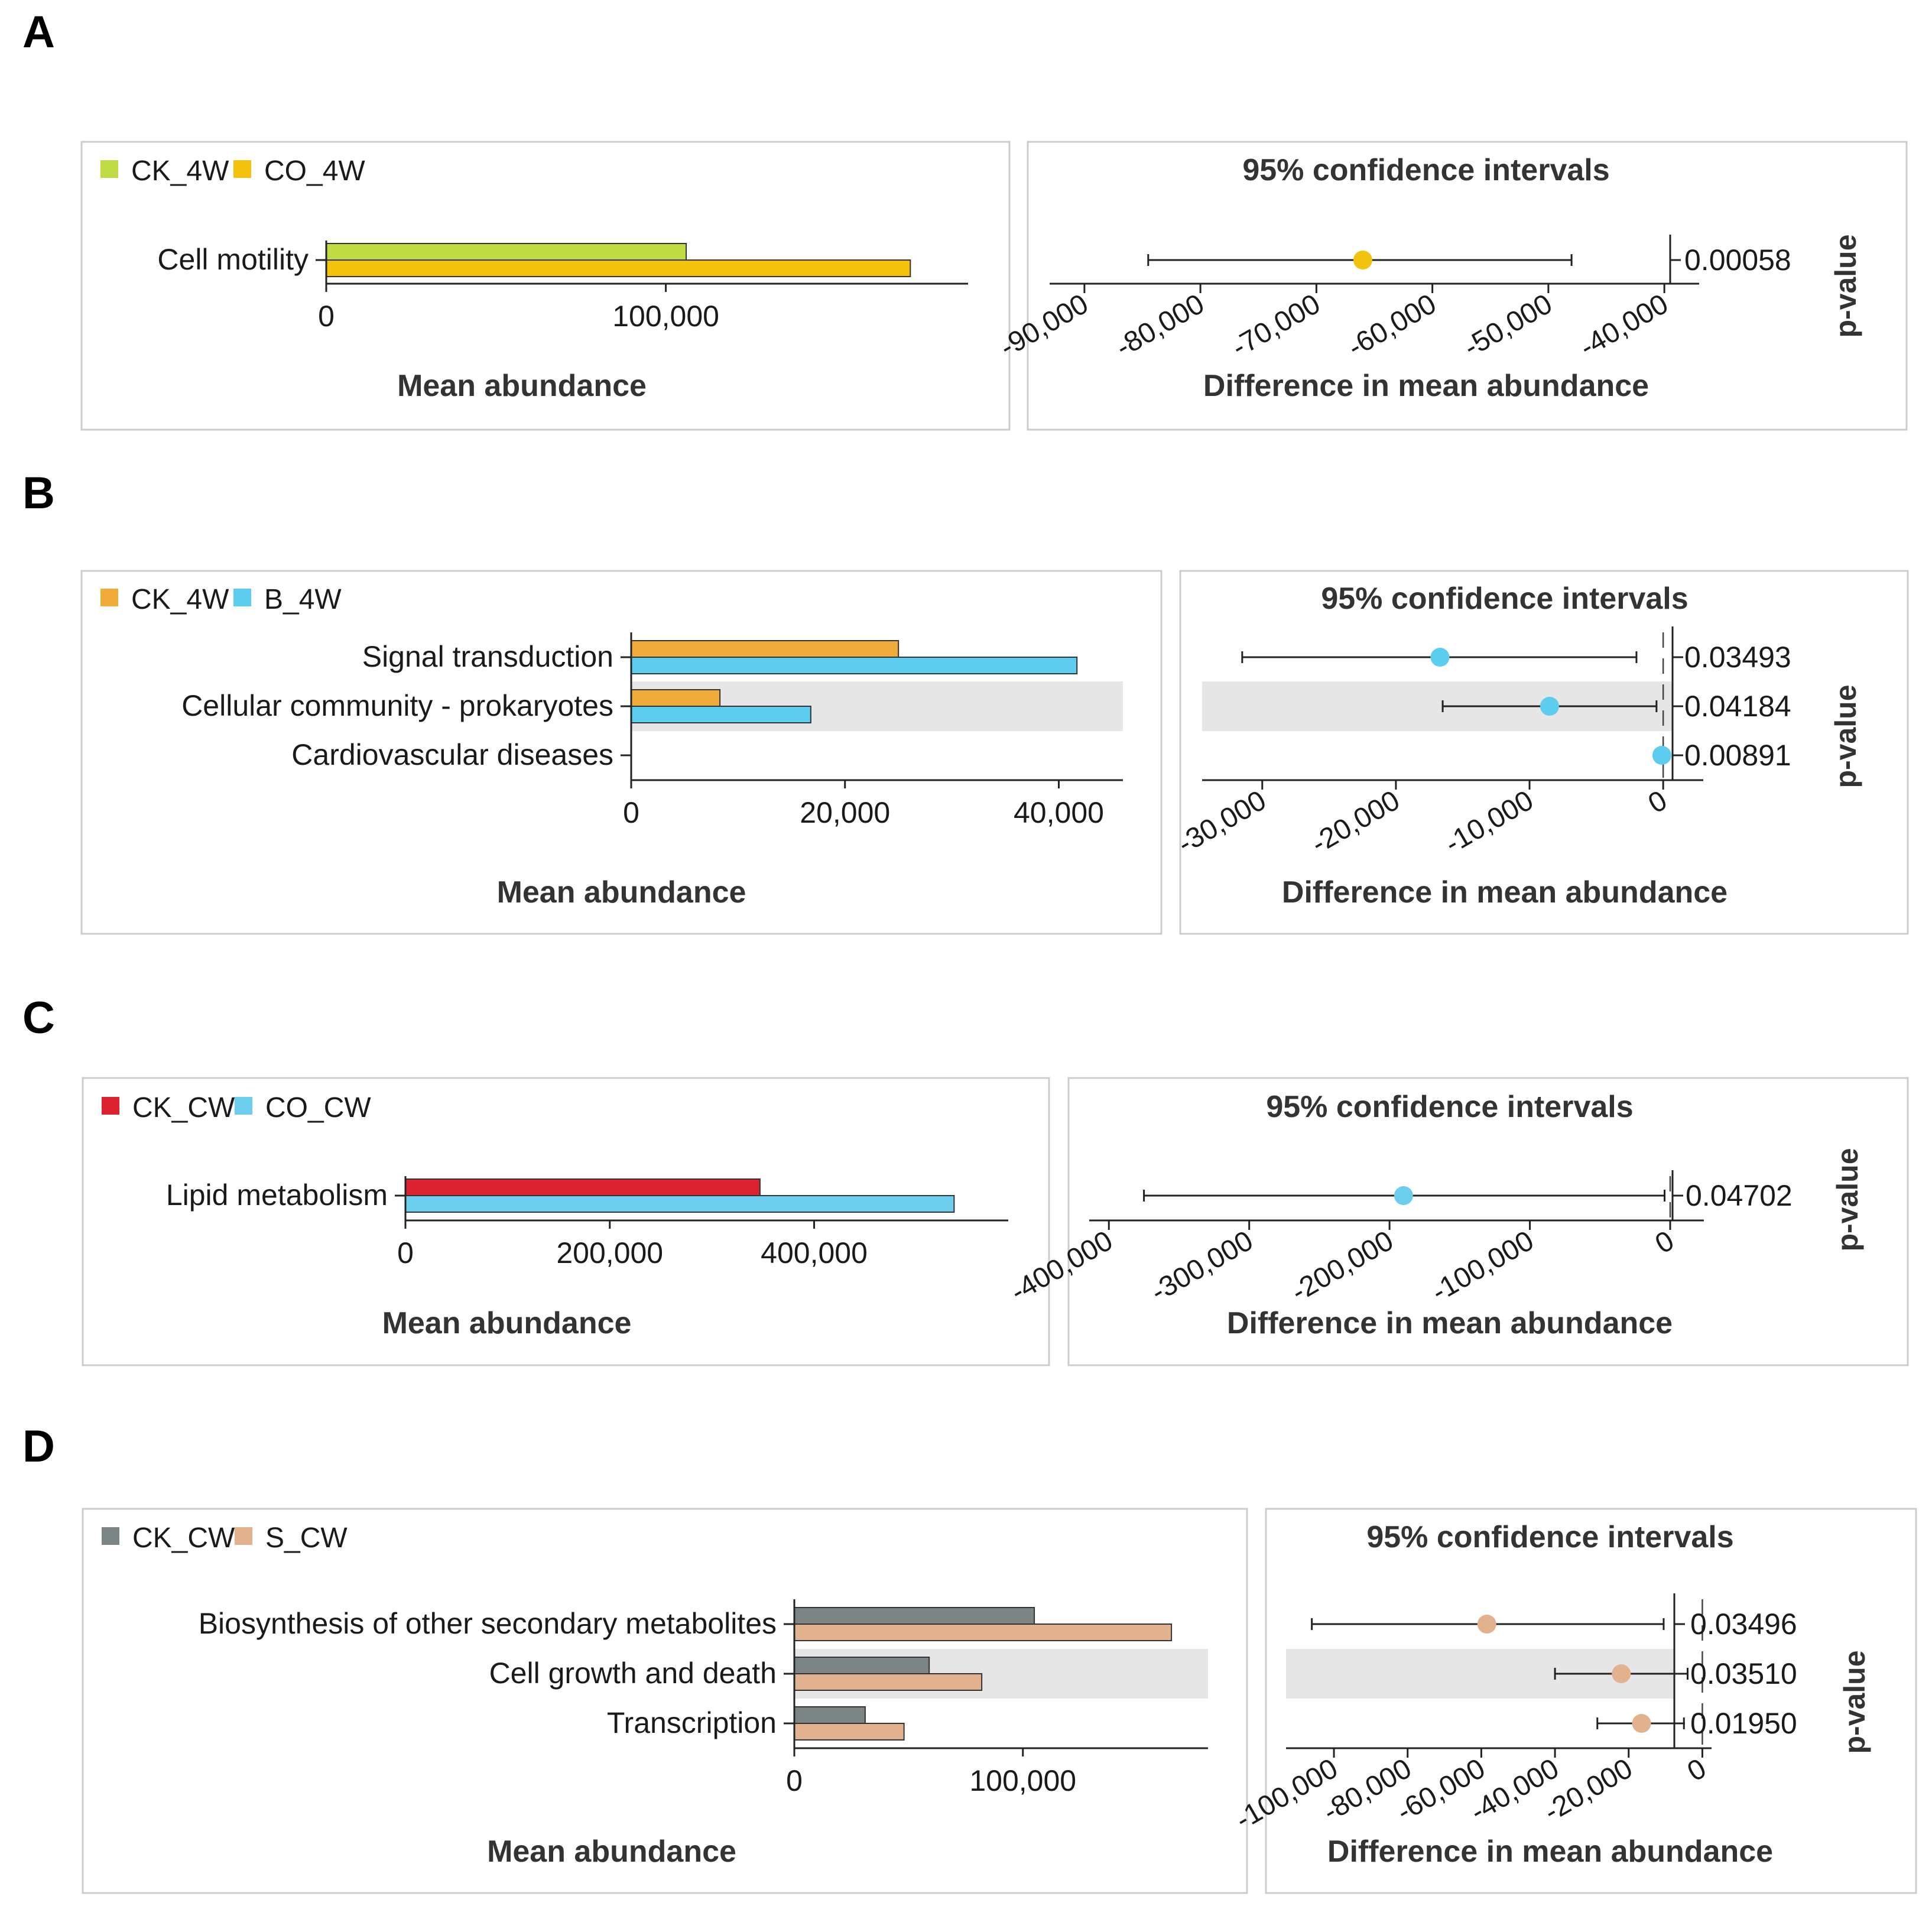  Describe the element at coordinates (1061, 1267) in the screenshot. I see `ci-x-tick-label: -400,000` at that location.